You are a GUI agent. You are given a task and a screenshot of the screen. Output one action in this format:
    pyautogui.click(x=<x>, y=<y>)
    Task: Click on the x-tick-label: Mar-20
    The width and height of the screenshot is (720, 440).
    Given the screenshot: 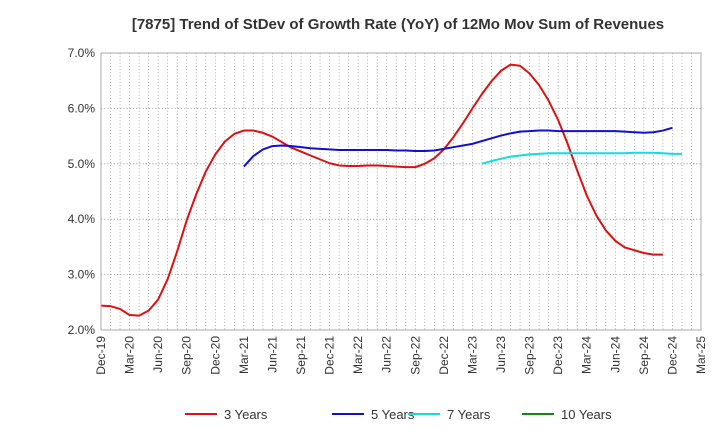 What is the action you would take?
    pyautogui.click(x=130, y=355)
    